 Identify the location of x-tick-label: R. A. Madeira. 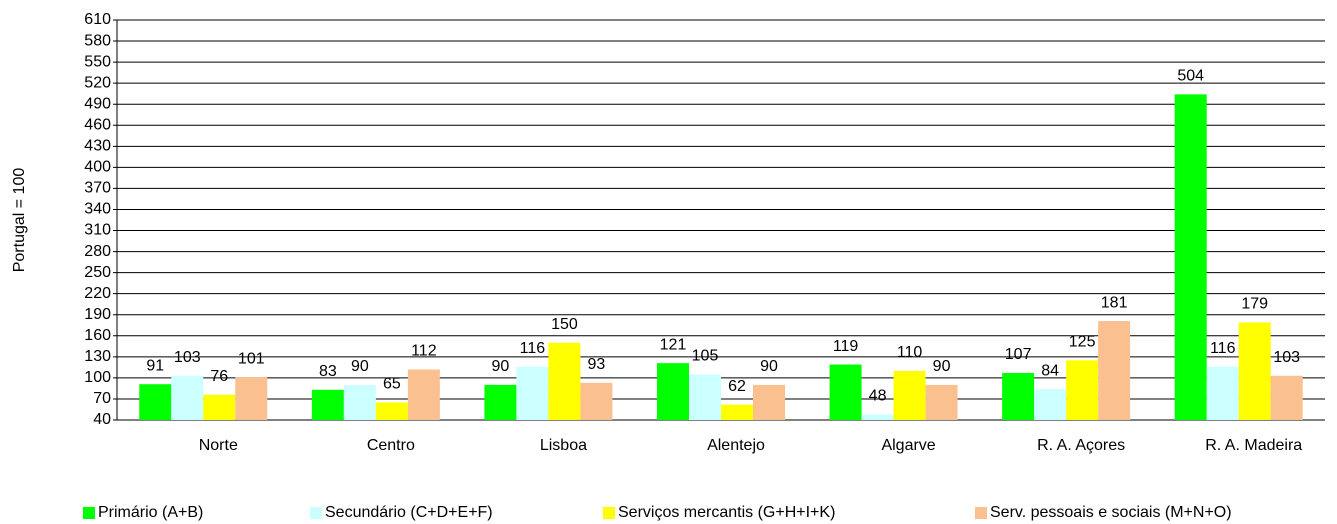
(1253, 445).